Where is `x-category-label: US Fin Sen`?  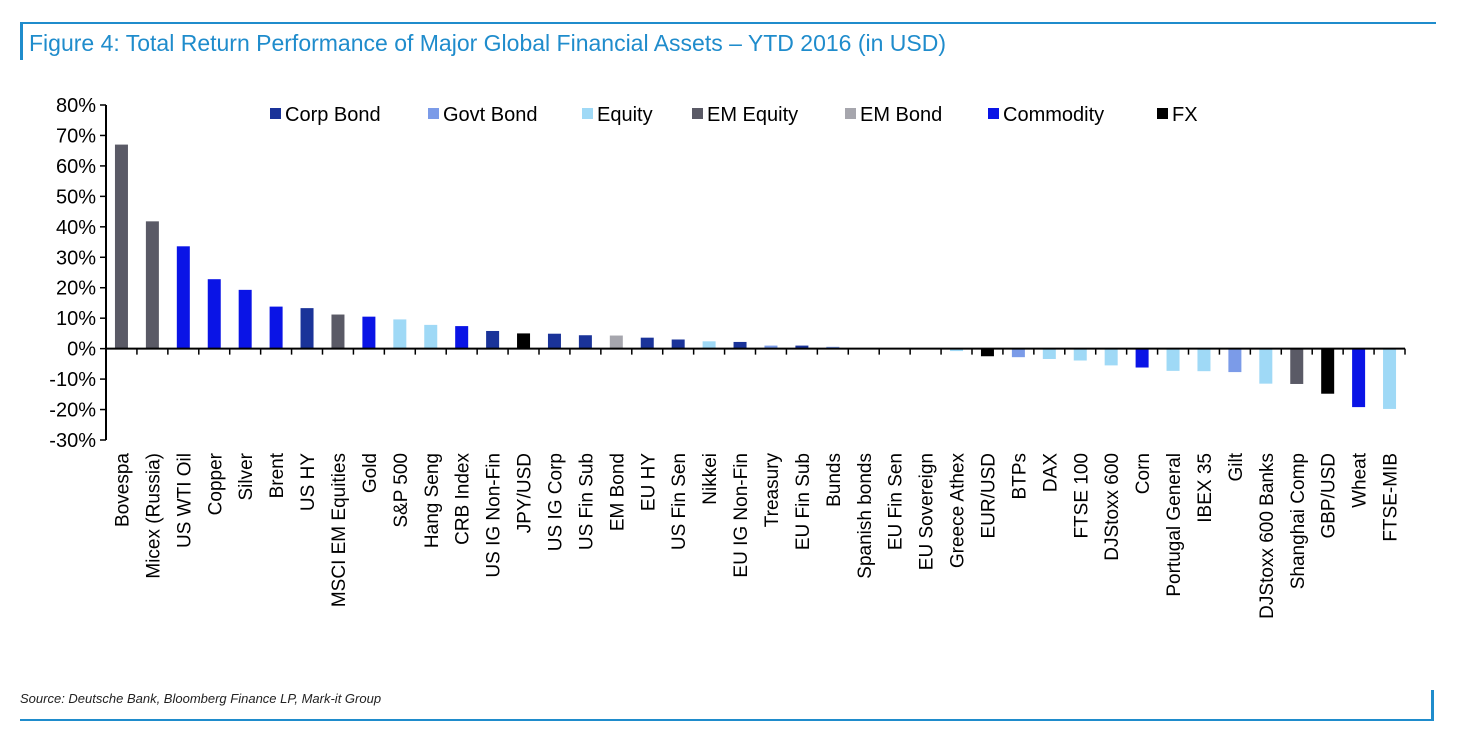
x-category-label: US Fin Sen is located at coordinates (679, 501).